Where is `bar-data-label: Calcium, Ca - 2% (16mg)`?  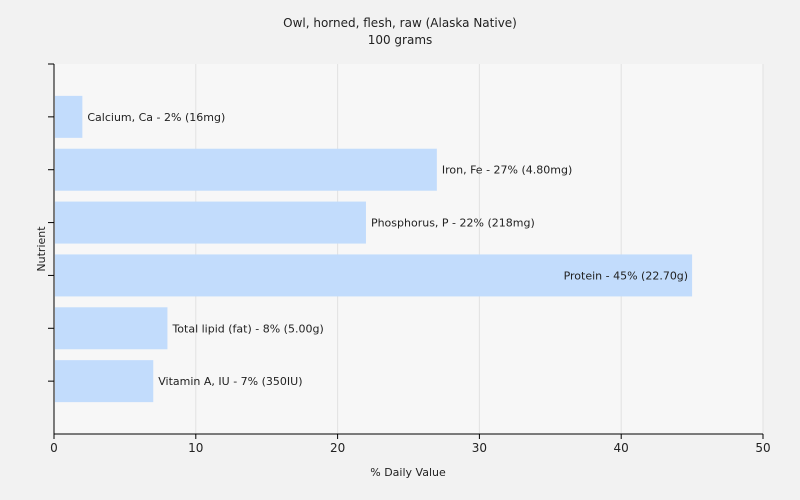
bar-data-label: Calcium, Ca - 2% (16mg) is located at coordinates (156, 117).